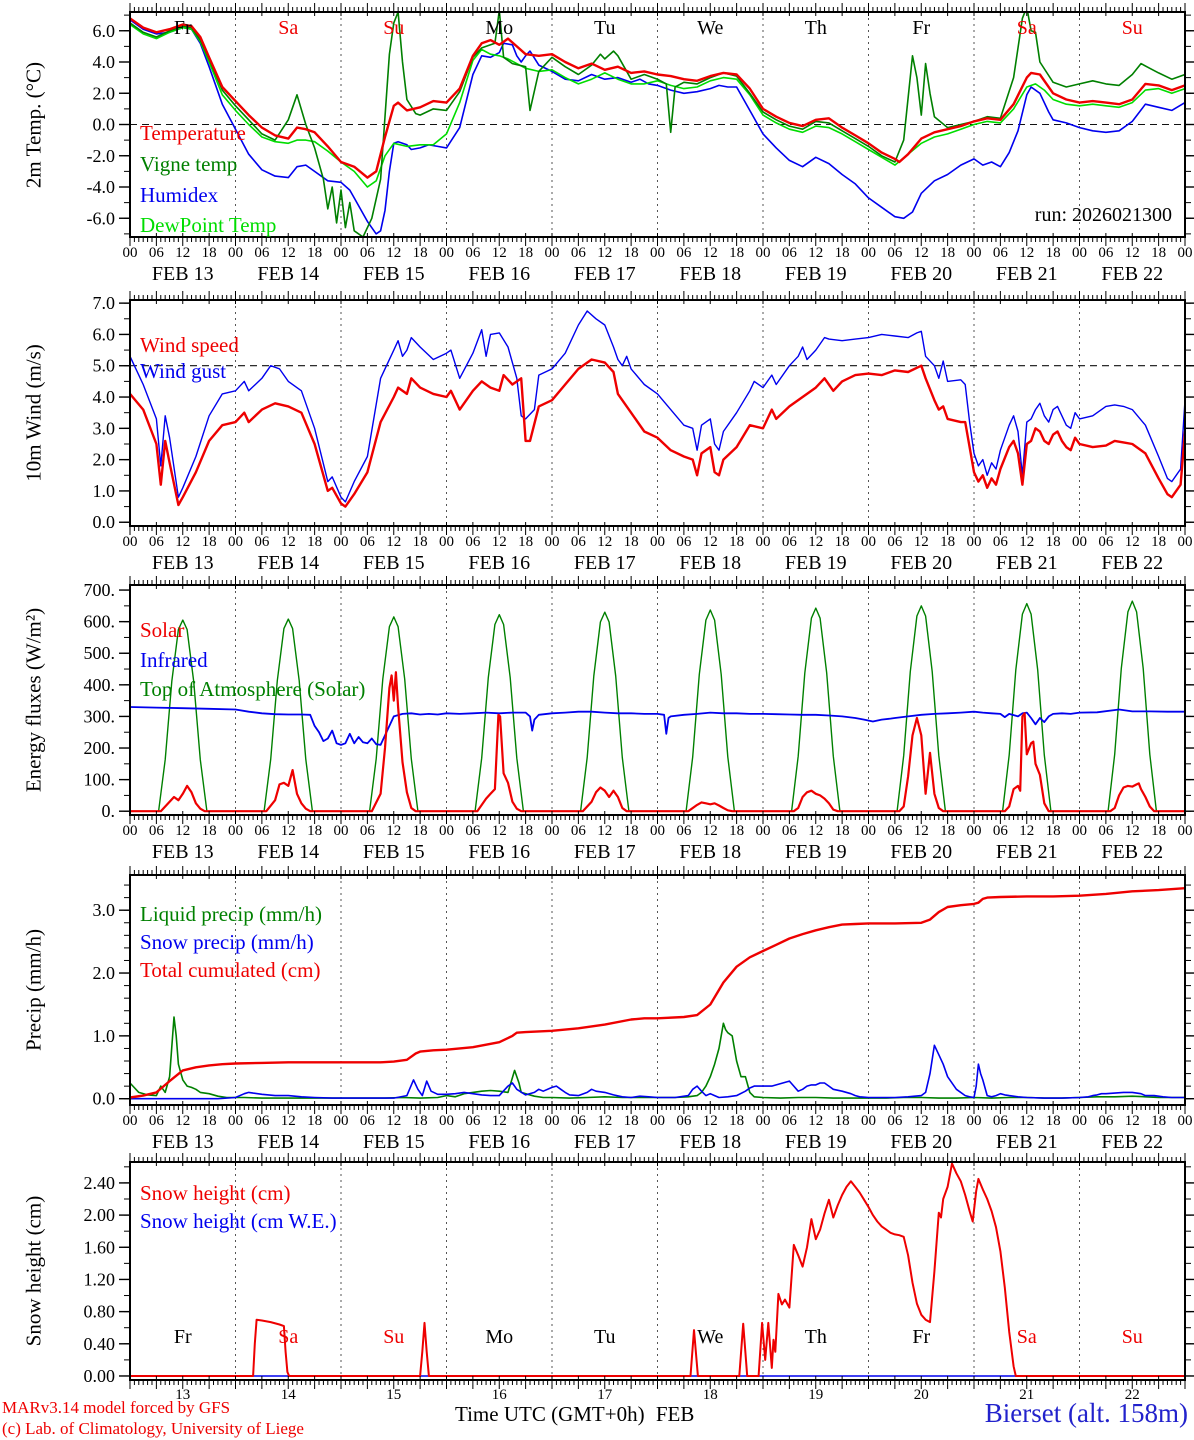 Image resolution: width=1194 pixels, height=1440 pixels. Describe the element at coordinates (499, 28) in the screenshot. I see `weekday-label: Mo` at that location.